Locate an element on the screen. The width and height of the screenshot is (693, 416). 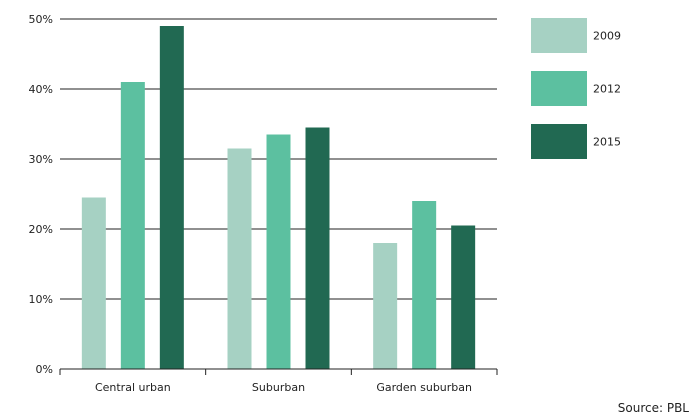
y-tick-label: 20% is located at coordinates (41, 229).